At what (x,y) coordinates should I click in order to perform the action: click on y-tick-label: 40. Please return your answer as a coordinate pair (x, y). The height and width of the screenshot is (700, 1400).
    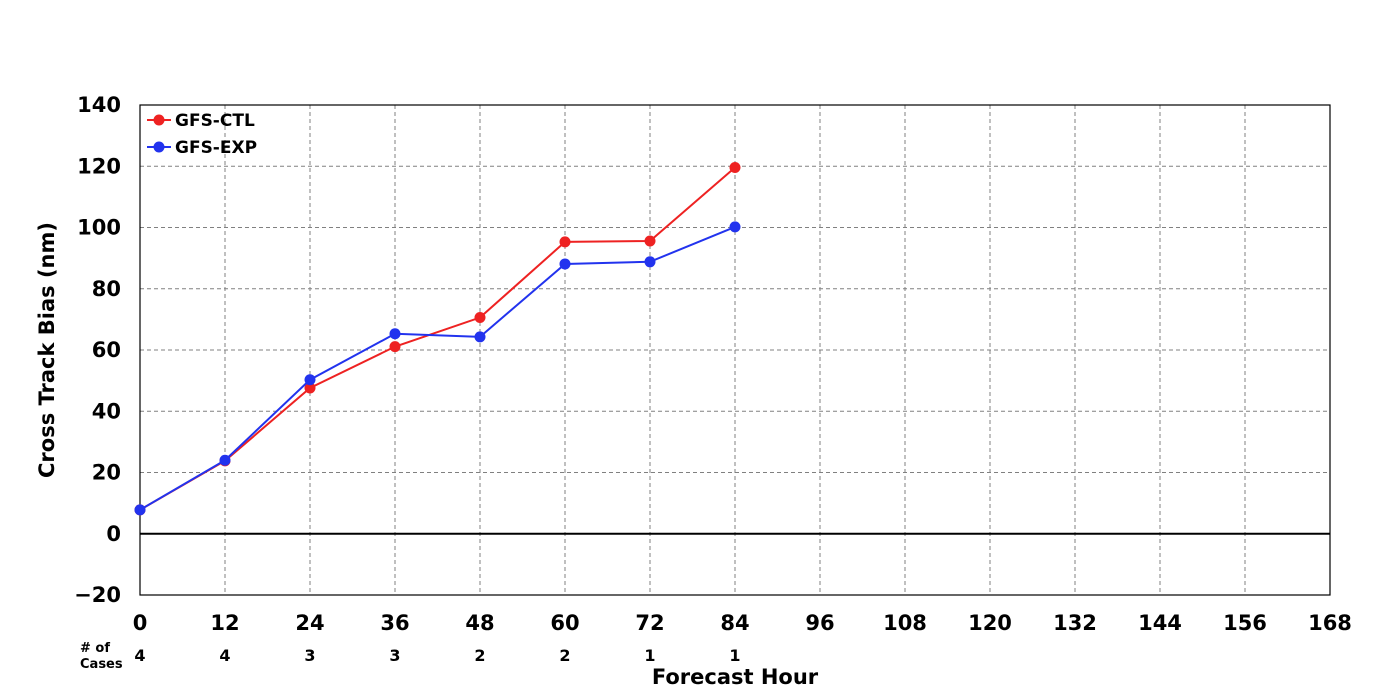
    Looking at the image, I should click on (106, 411).